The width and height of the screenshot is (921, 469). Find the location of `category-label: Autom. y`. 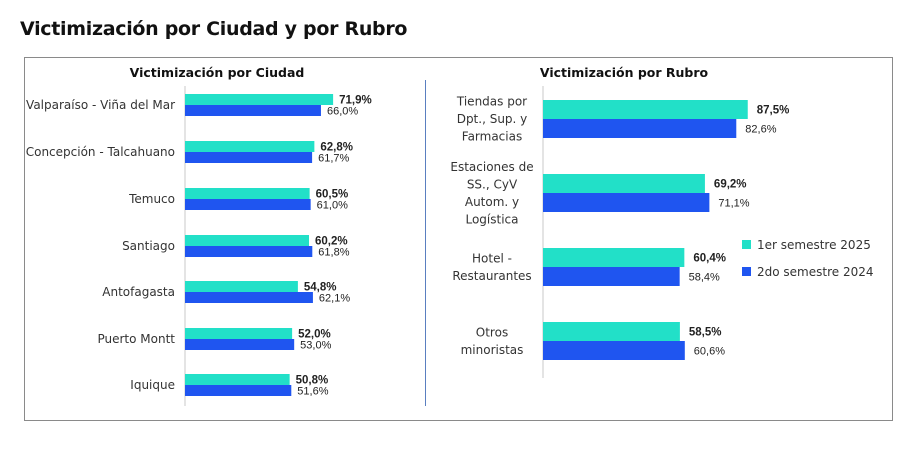

category-label: Autom. y is located at coordinates (492, 202).